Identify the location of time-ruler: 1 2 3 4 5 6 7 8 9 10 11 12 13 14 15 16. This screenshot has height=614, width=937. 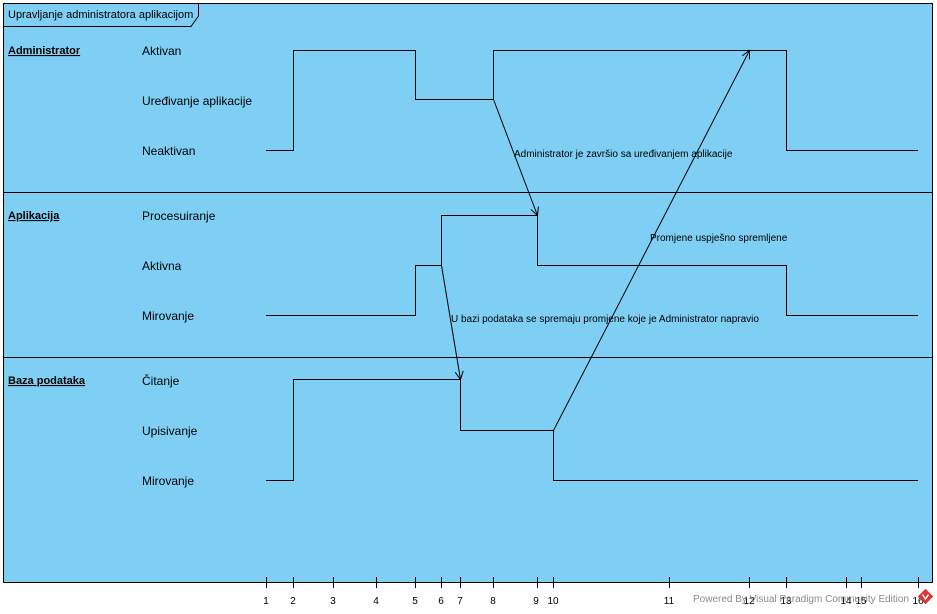
(593, 592).